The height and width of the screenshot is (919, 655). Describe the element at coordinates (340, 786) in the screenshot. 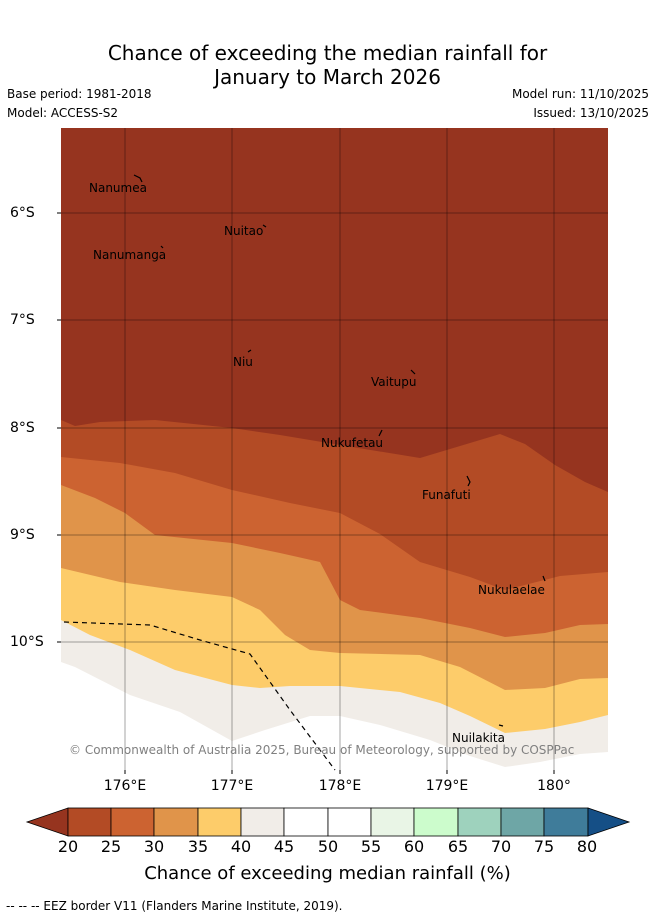

I see `lon-label-178e: 178°E` at that location.